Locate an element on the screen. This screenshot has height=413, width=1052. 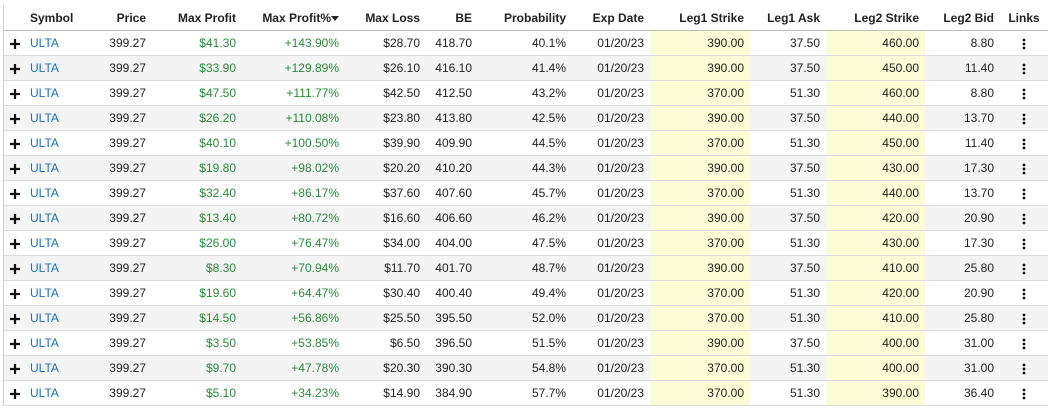
column-header: Leg2 Strike is located at coordinates (875, 18).